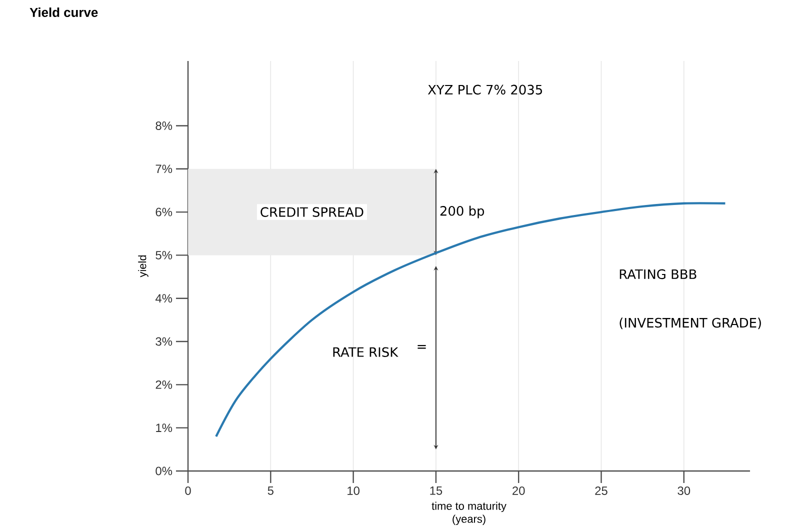  Describe the element at coordinates (164, 428) in the screenshot. I see `y-tick-label: 1%` at that location.